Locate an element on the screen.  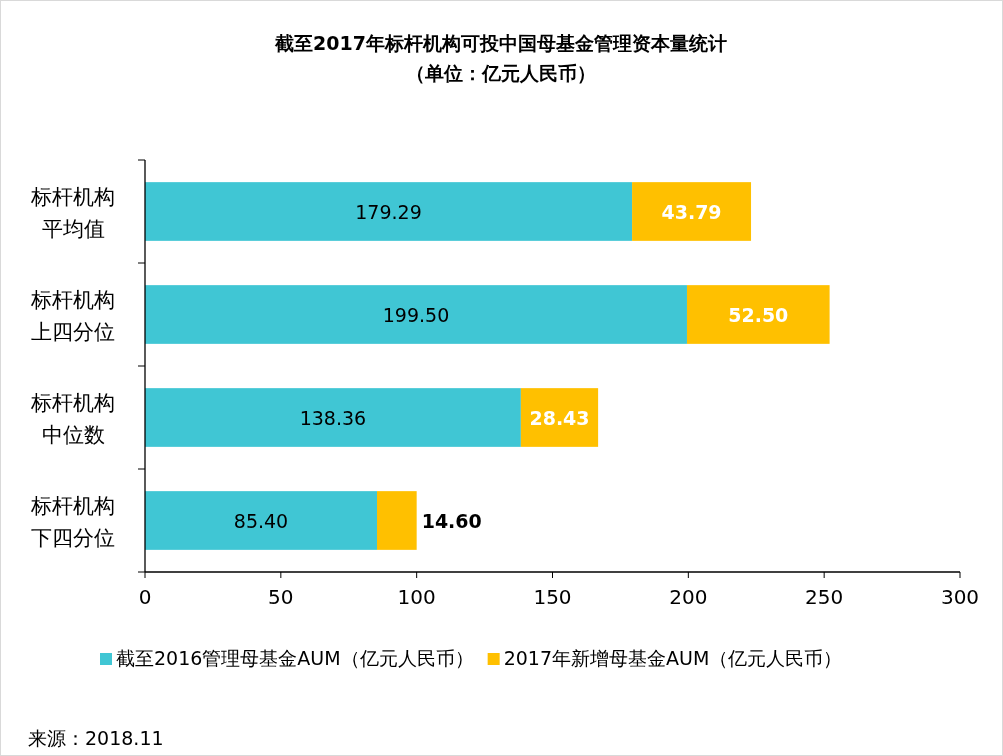
data-label: 179.29 is located at coordinates (388, 211).